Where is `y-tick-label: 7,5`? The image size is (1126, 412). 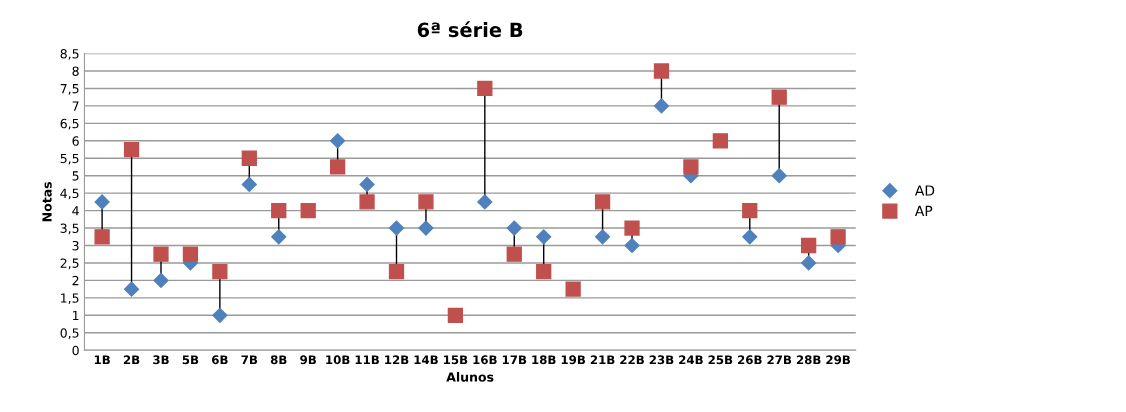 y-tick-label: 7,5 is located at coordinates (69, 89).